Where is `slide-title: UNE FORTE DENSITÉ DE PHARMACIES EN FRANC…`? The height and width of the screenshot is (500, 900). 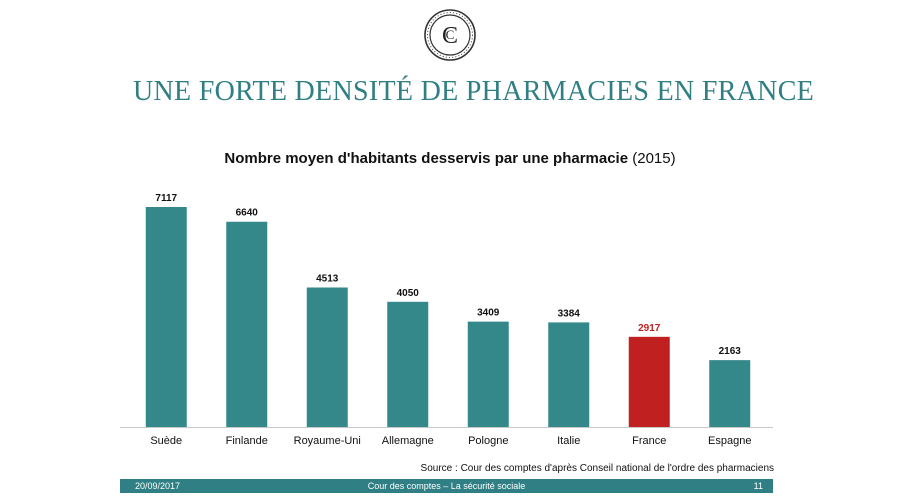
slide-title: UNE FORTE DENSITÉ DE PHARMACIES EN FRANC… is located at coordinates (474, 91).